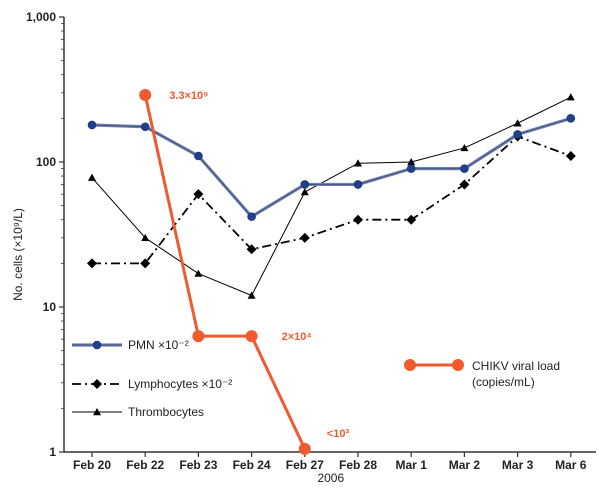 This screenshot has height=488, width=611. Describe the element at coordinates (305, 465) in the screenshot. I see `x-tick-label: Feb 27` at that location.